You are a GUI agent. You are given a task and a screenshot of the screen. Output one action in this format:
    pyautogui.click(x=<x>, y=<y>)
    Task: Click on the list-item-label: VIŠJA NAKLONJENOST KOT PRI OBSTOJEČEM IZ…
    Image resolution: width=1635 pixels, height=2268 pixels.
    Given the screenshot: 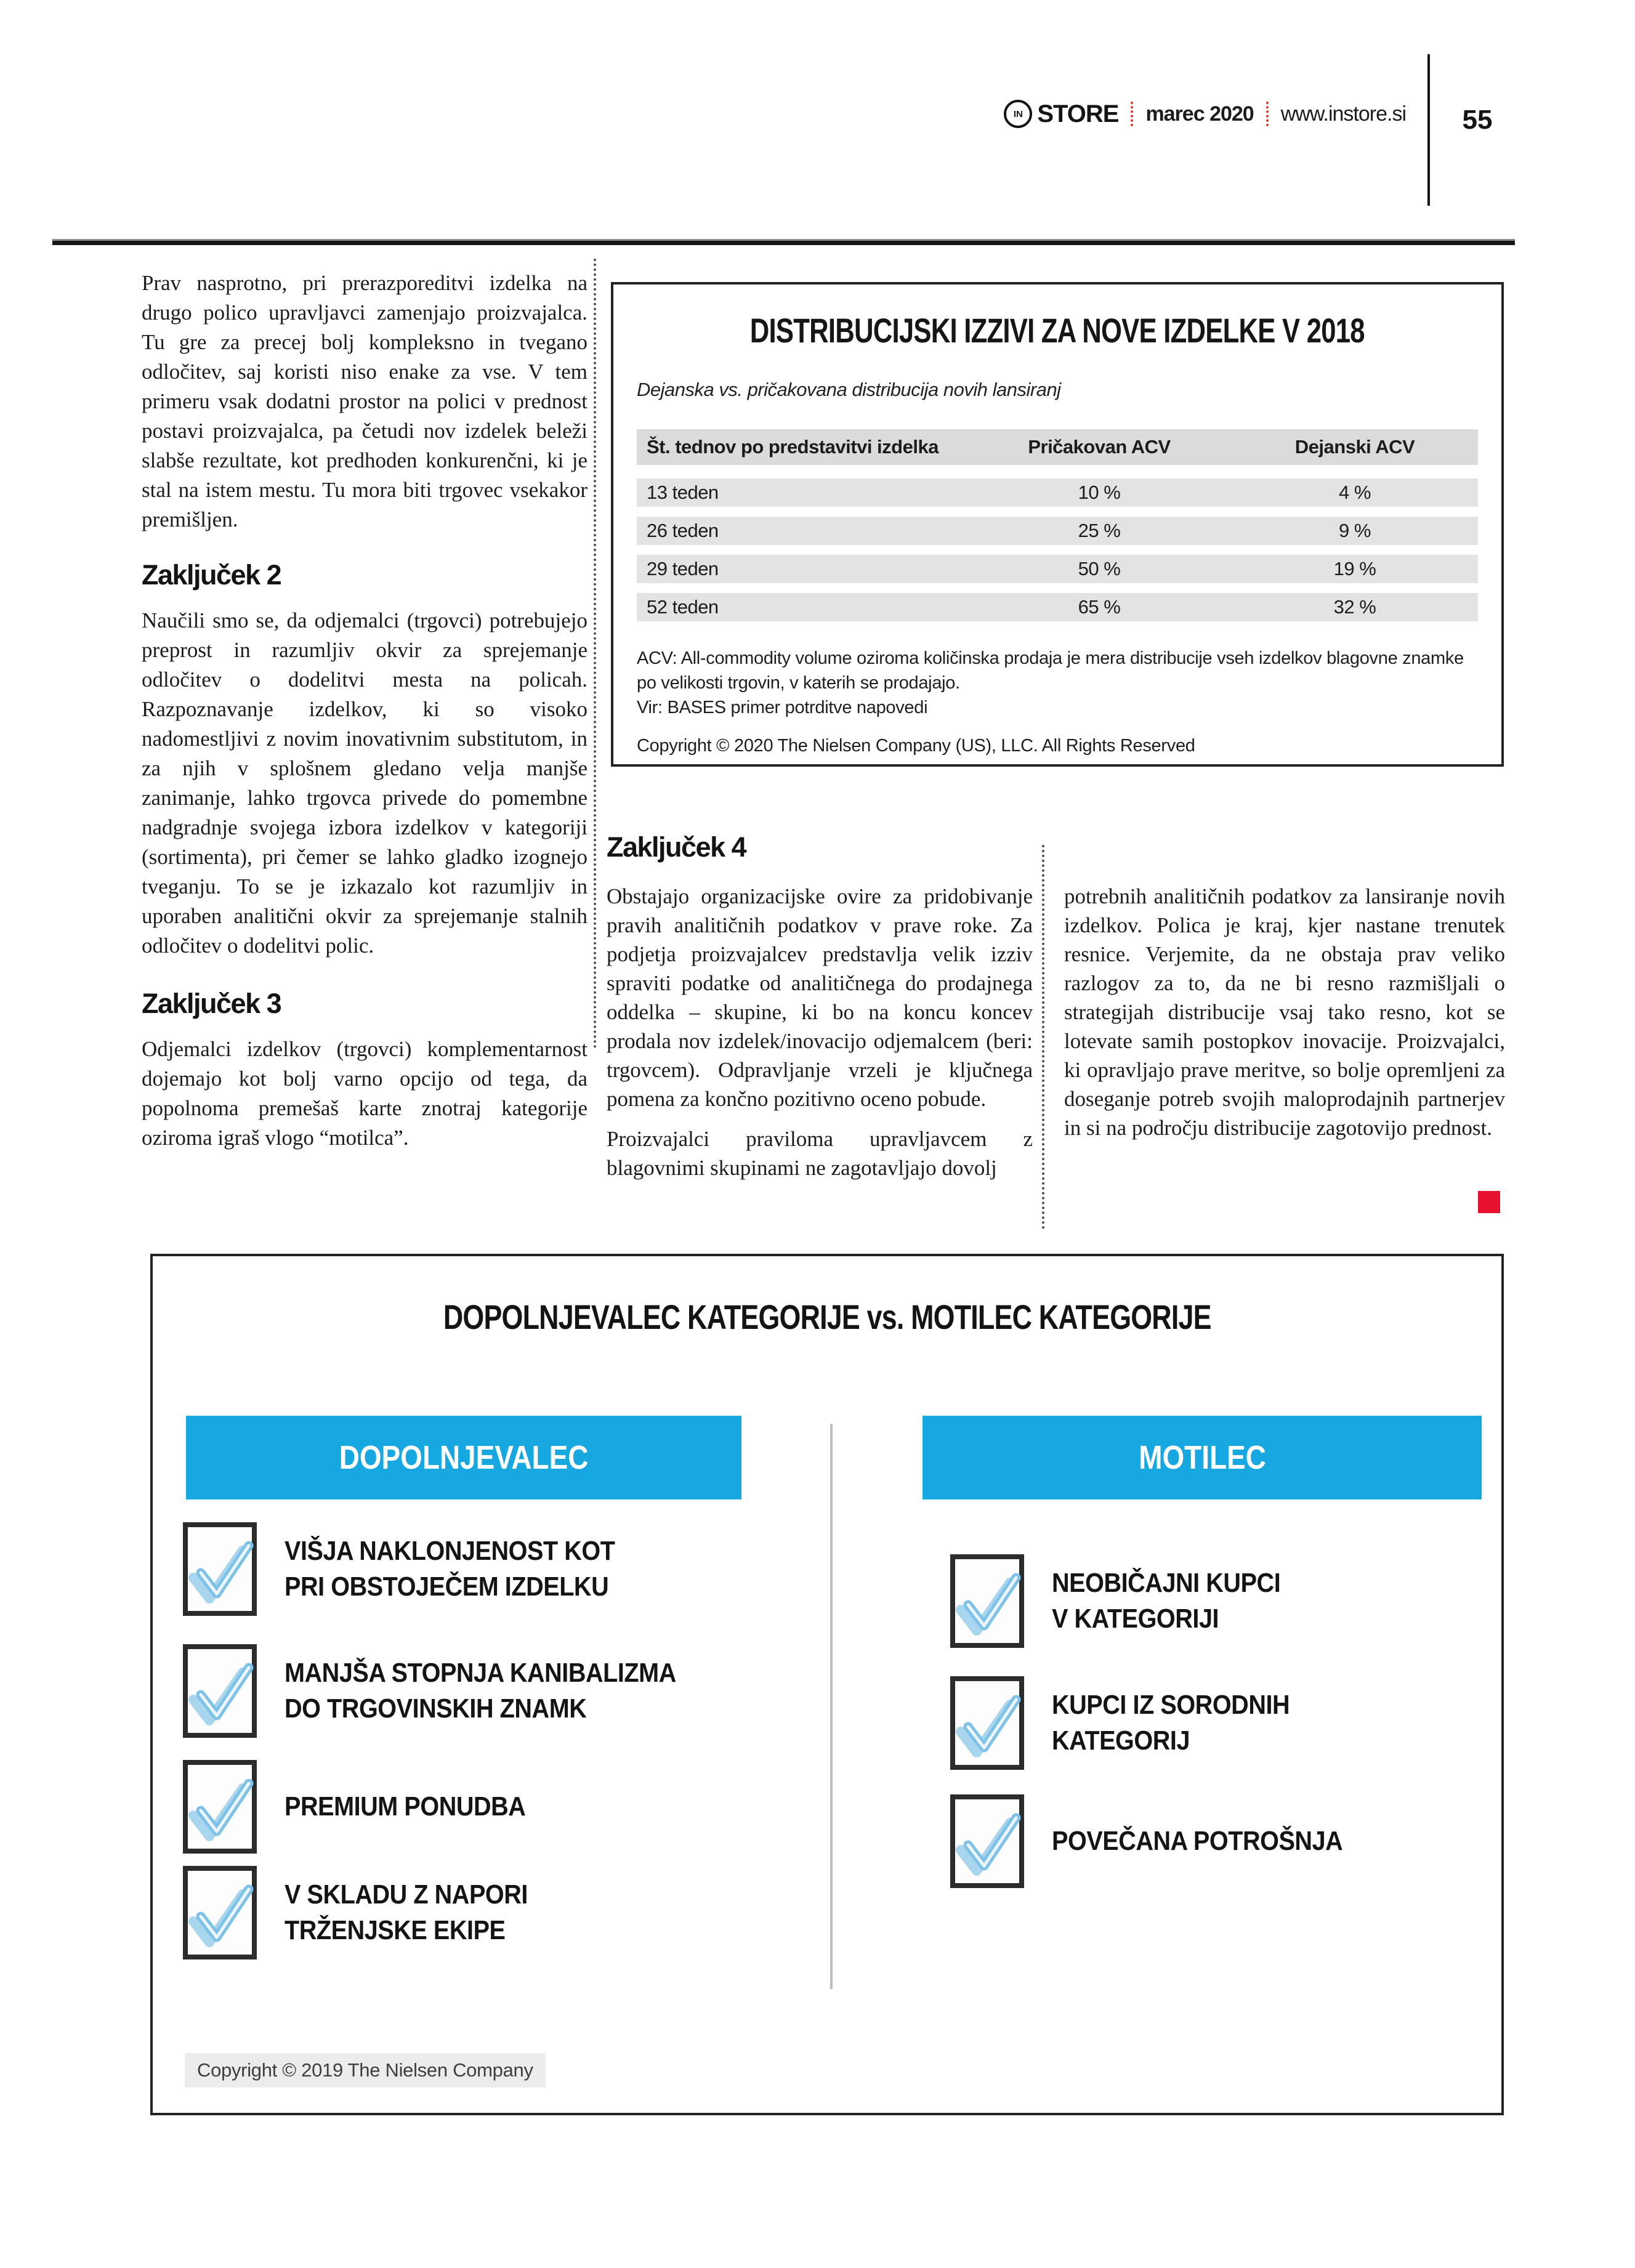 What is the action you would take?
    pyautogui.click(x=450, y=1569)
    